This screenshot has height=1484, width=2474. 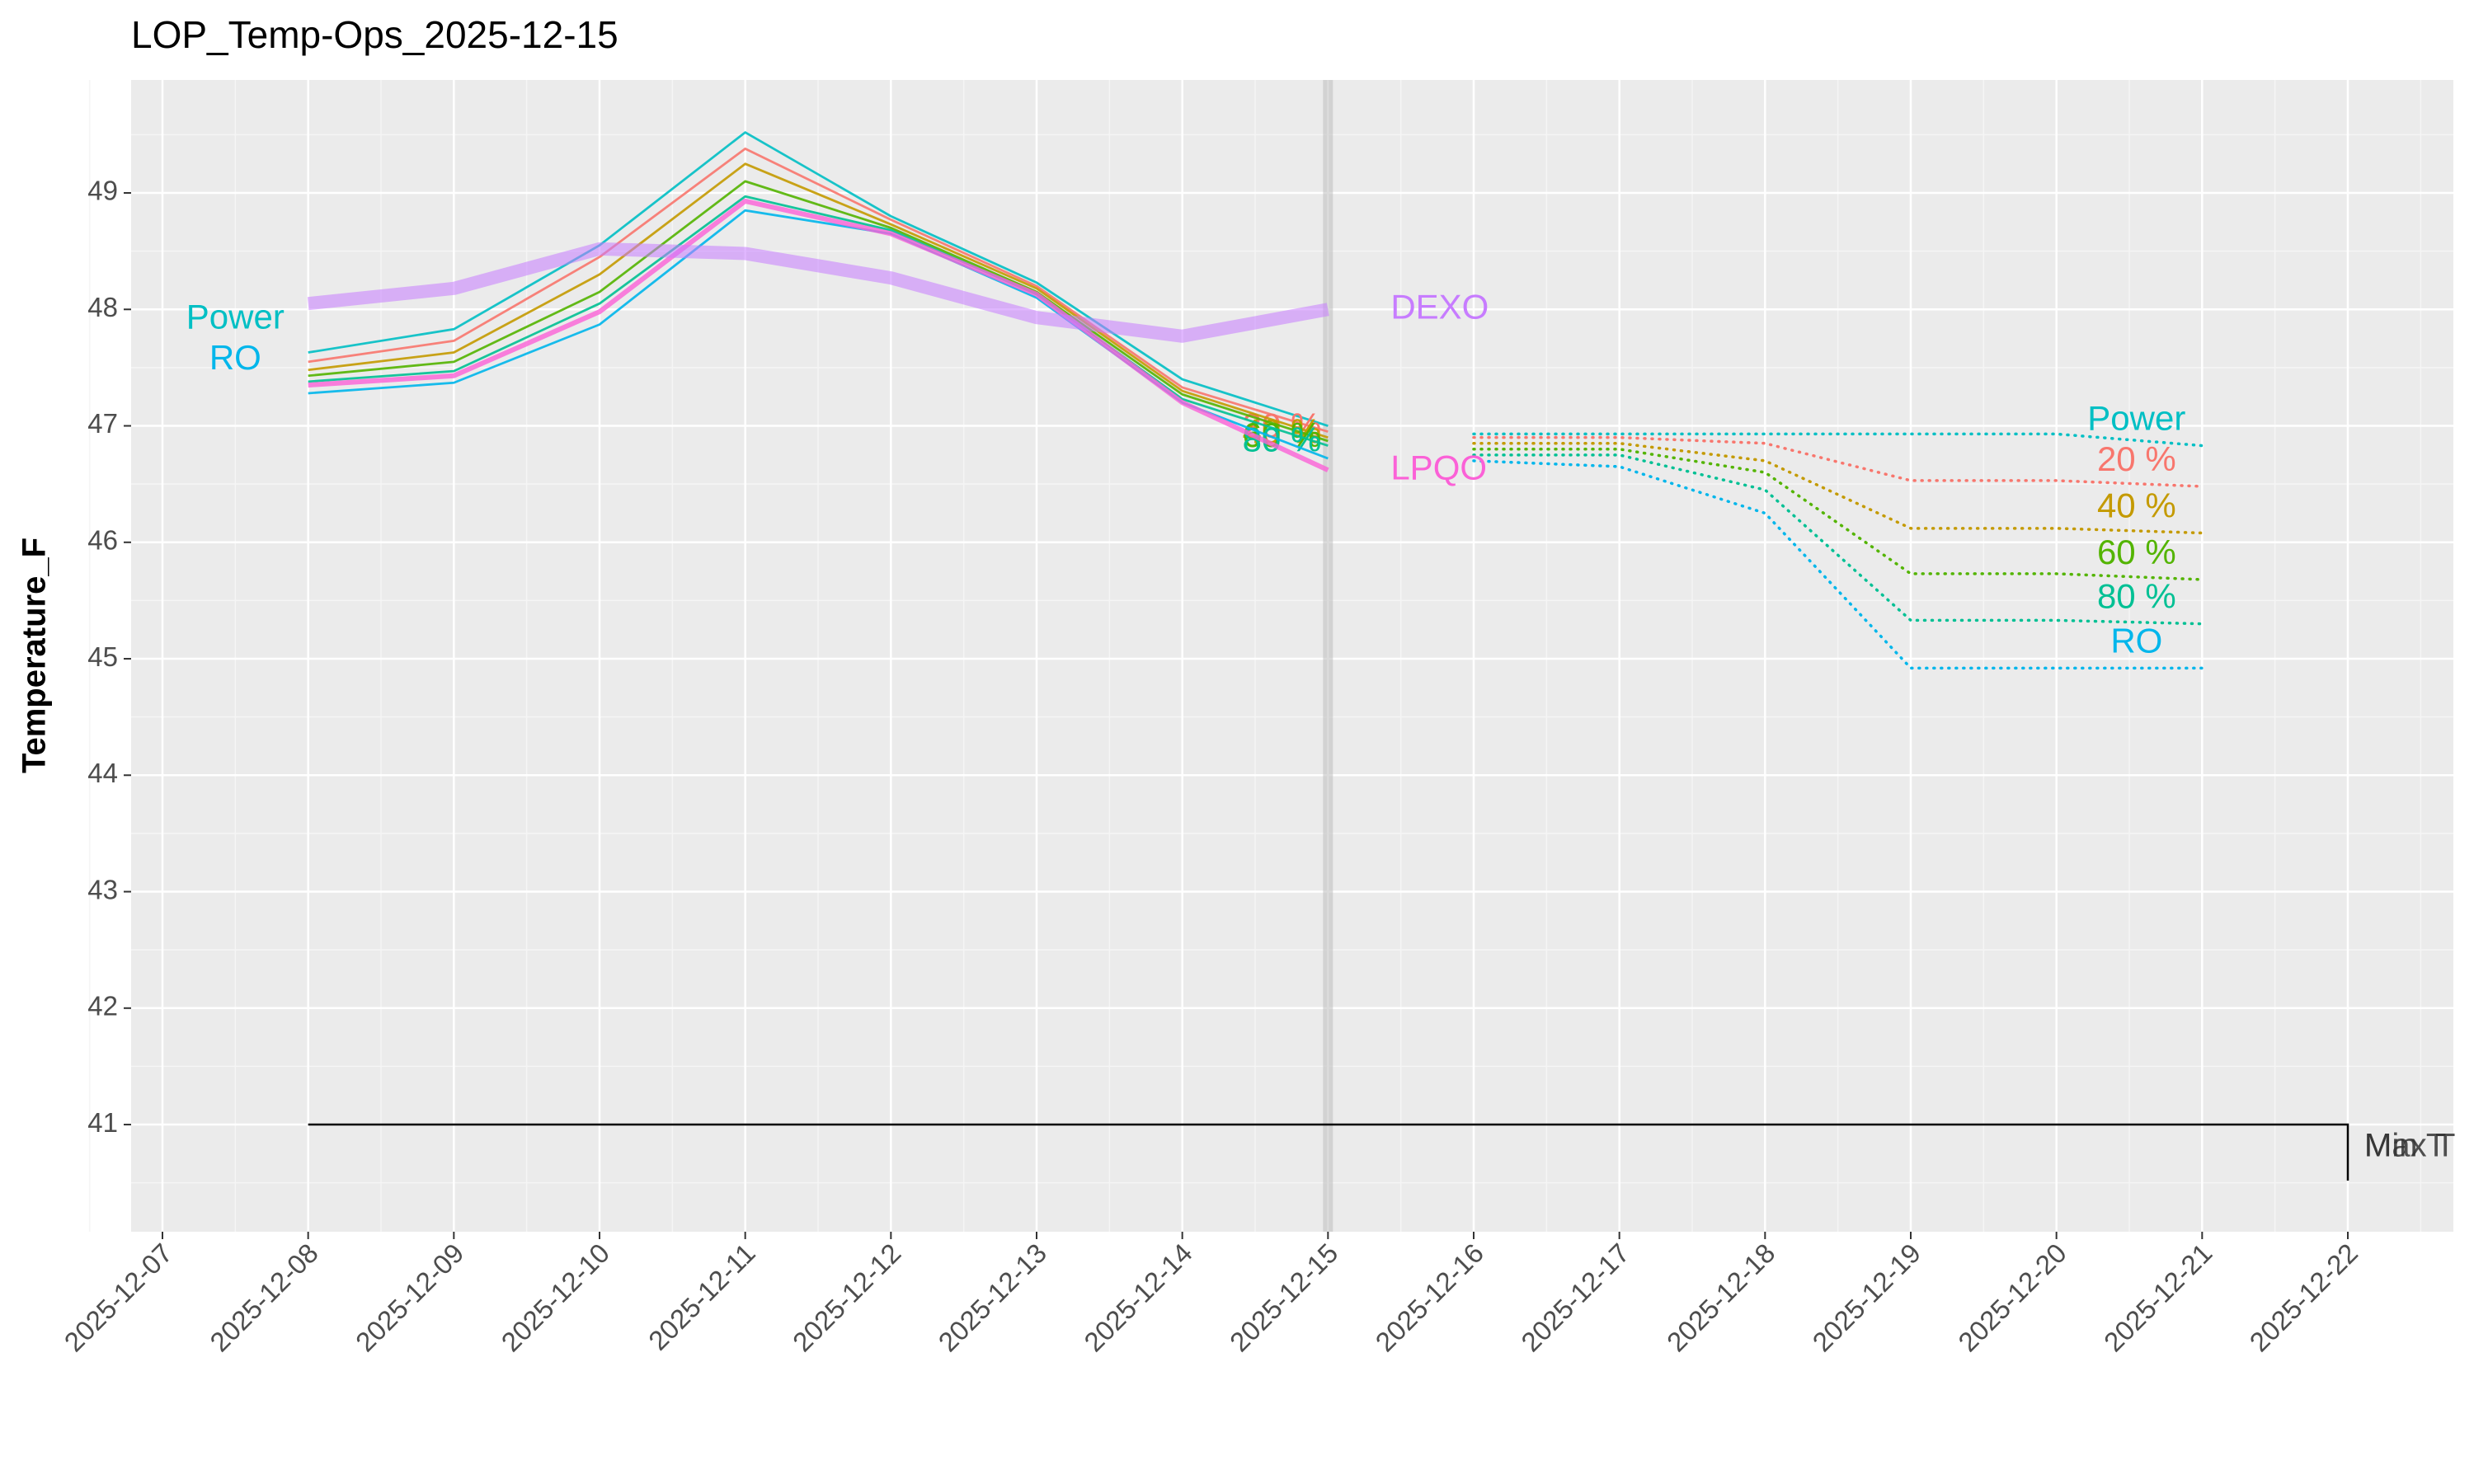 I want to click on y-tick-label: 48, so click(x=102, y=307).